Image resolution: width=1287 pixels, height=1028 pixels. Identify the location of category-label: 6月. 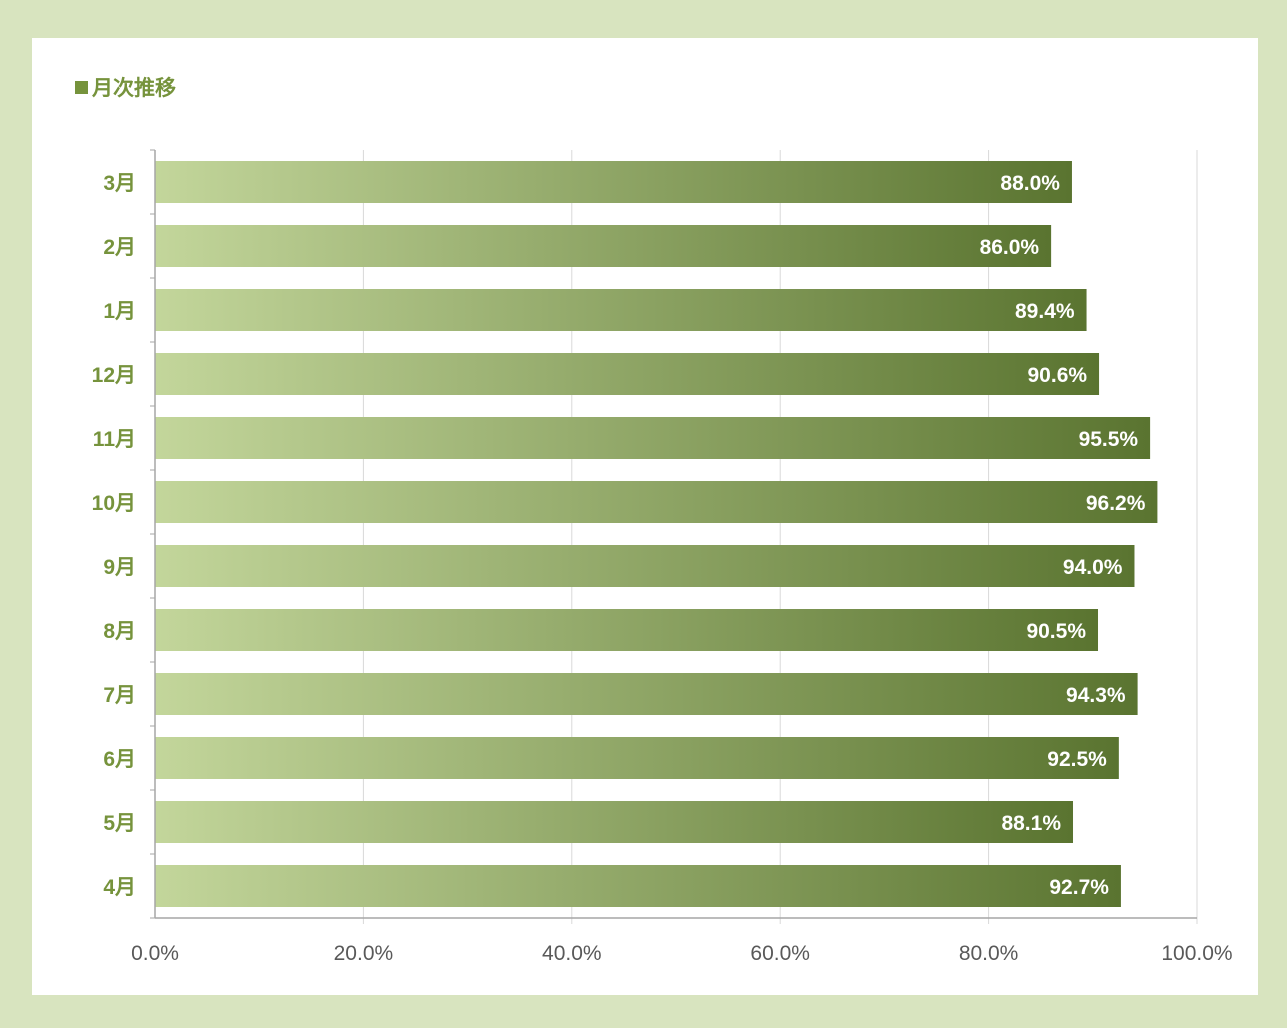
(119, 759).